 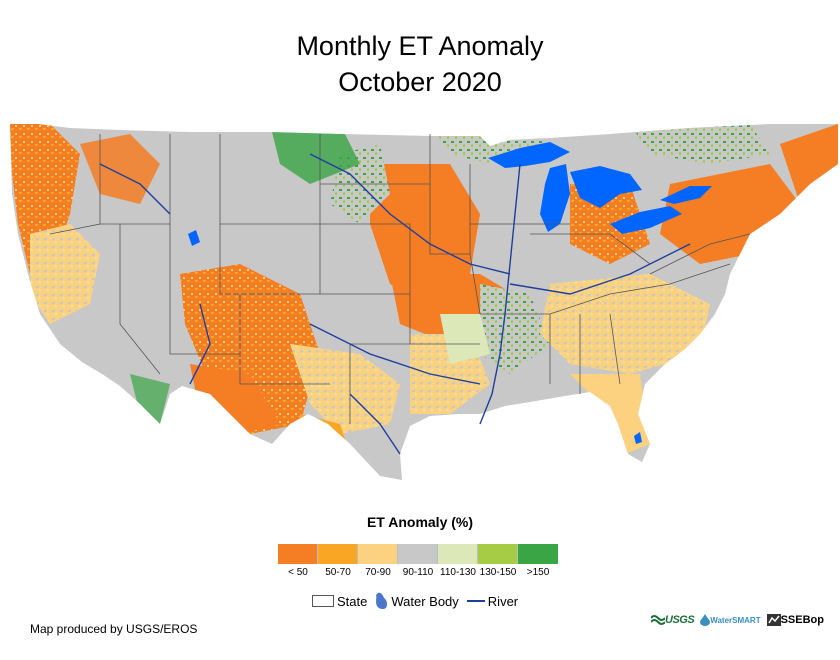 I want to click on watersmart-logo: WaterSMART, so click(x=730, y=620).